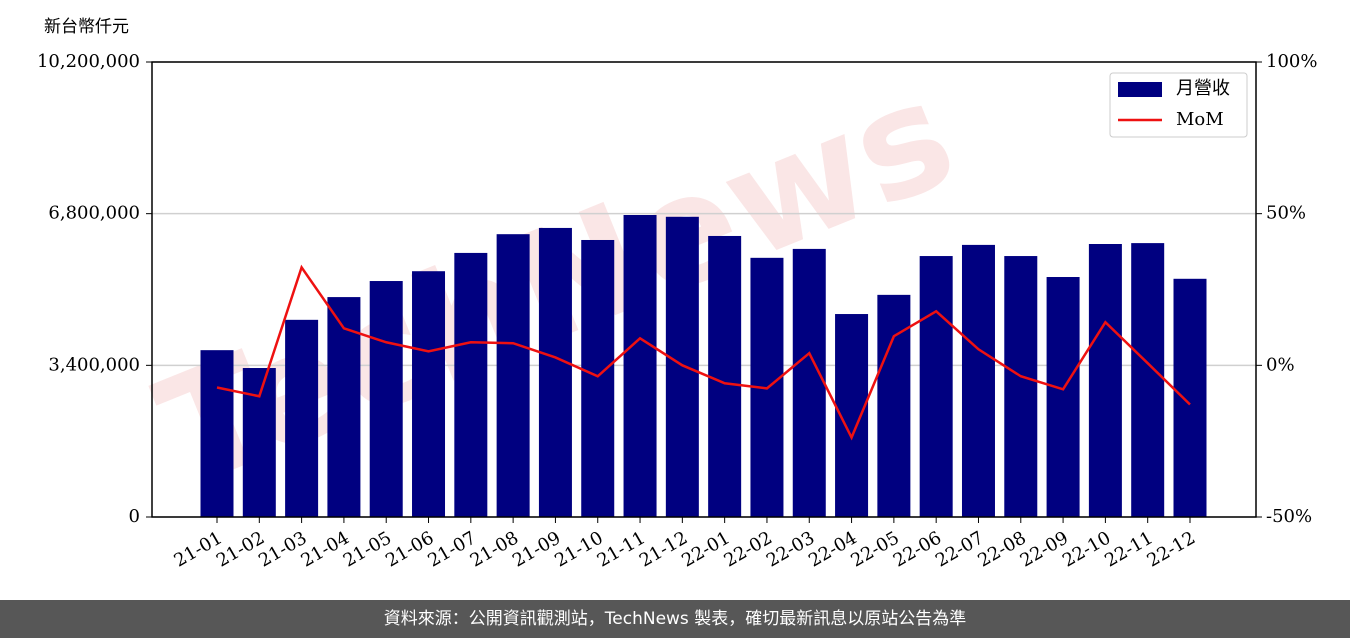  Describe the element at coordinates (1280, 364) in the screenshot. I see `y2-tick-label: 0%` at that location.